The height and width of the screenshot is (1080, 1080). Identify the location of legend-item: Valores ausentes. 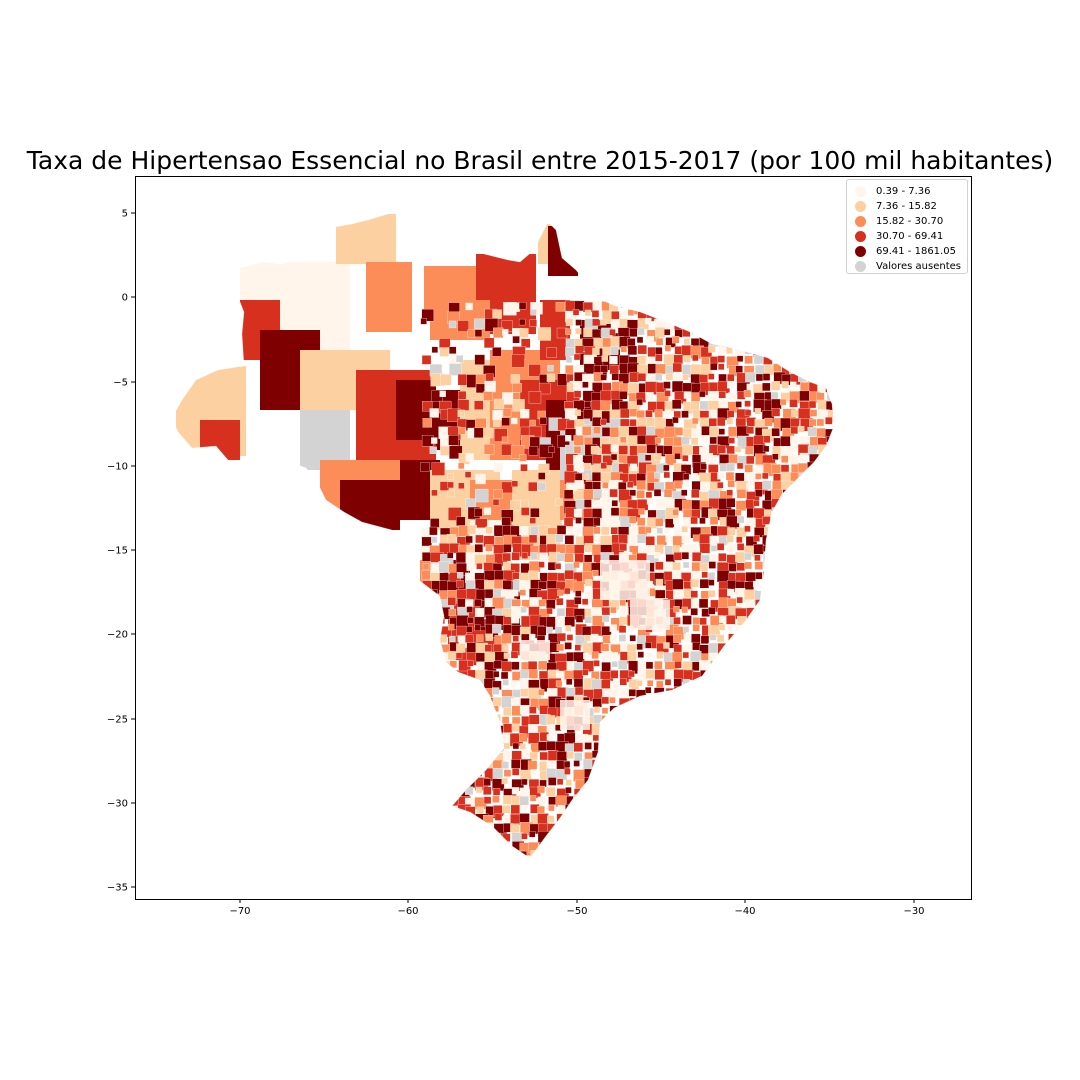
(908, 266).